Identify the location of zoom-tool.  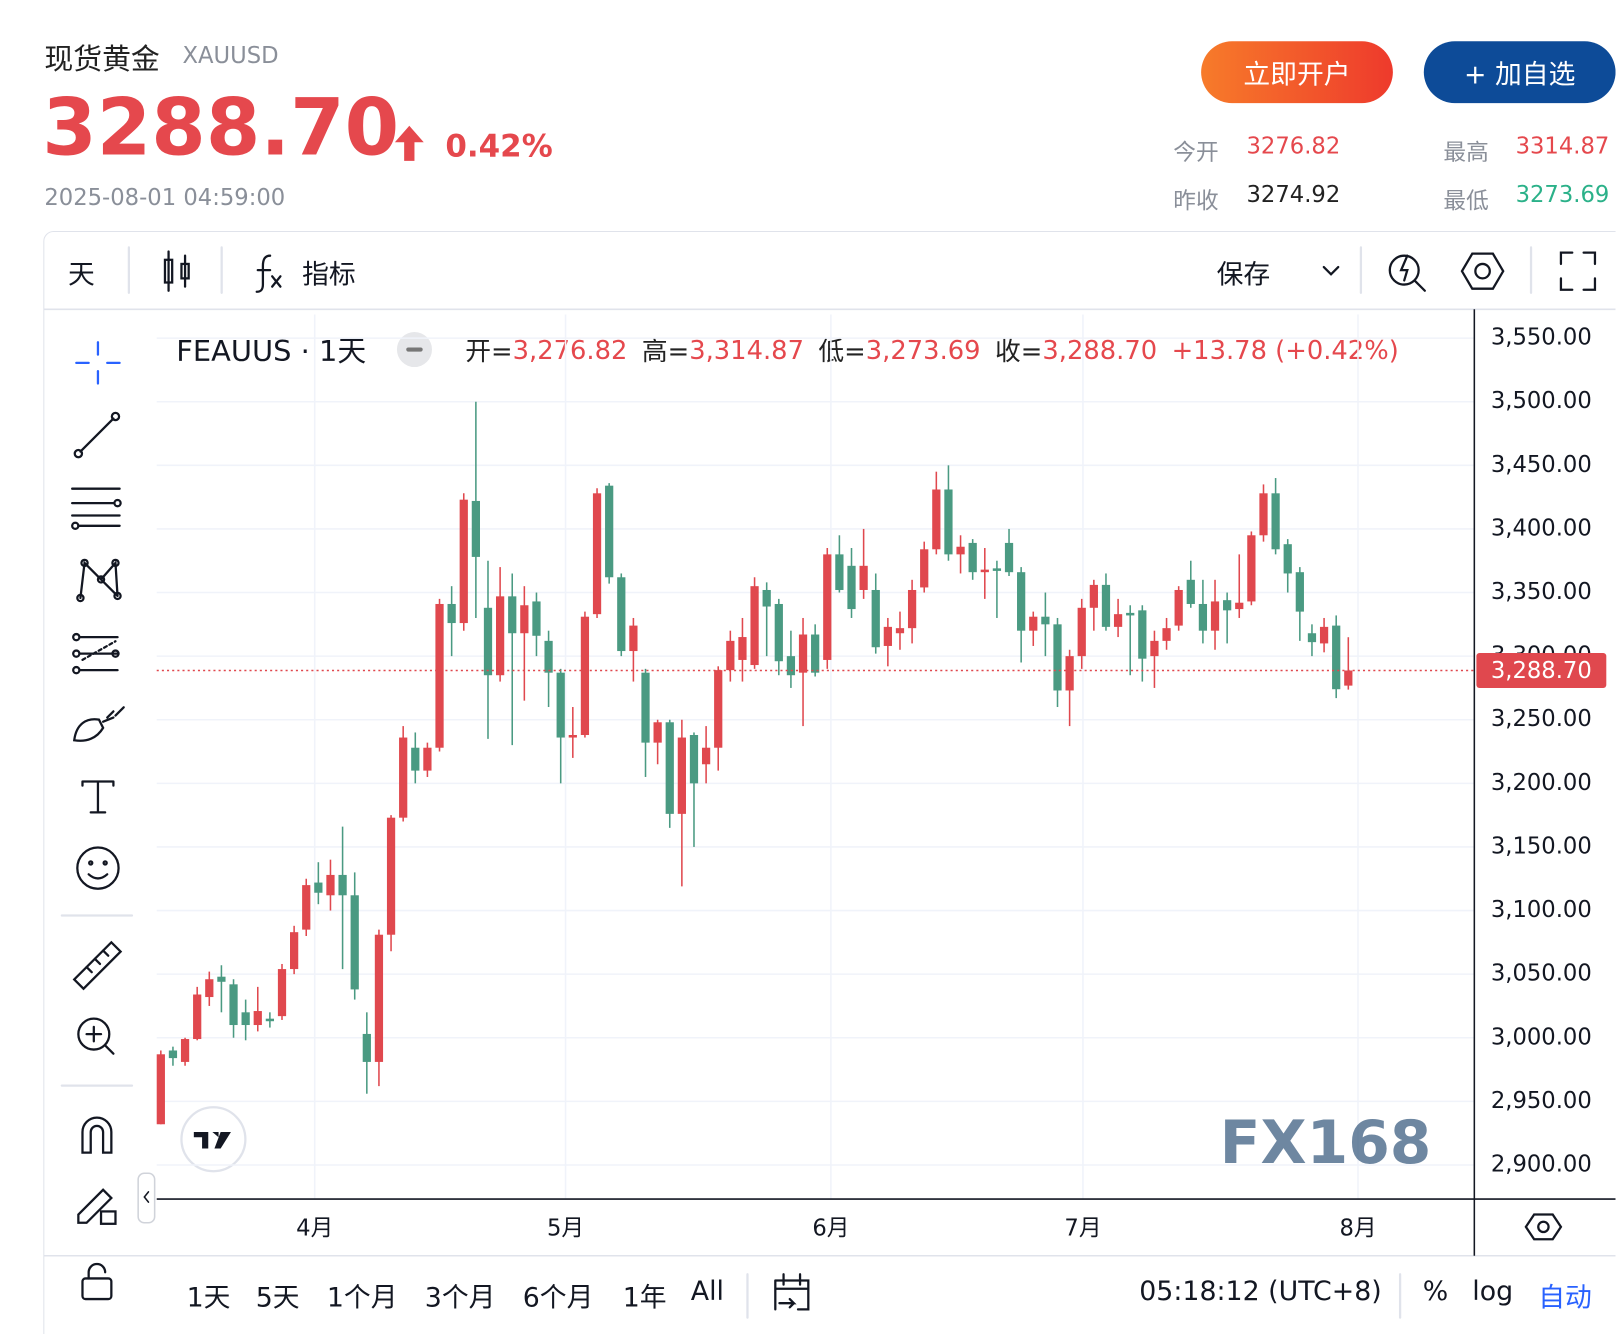
(96, 1036).